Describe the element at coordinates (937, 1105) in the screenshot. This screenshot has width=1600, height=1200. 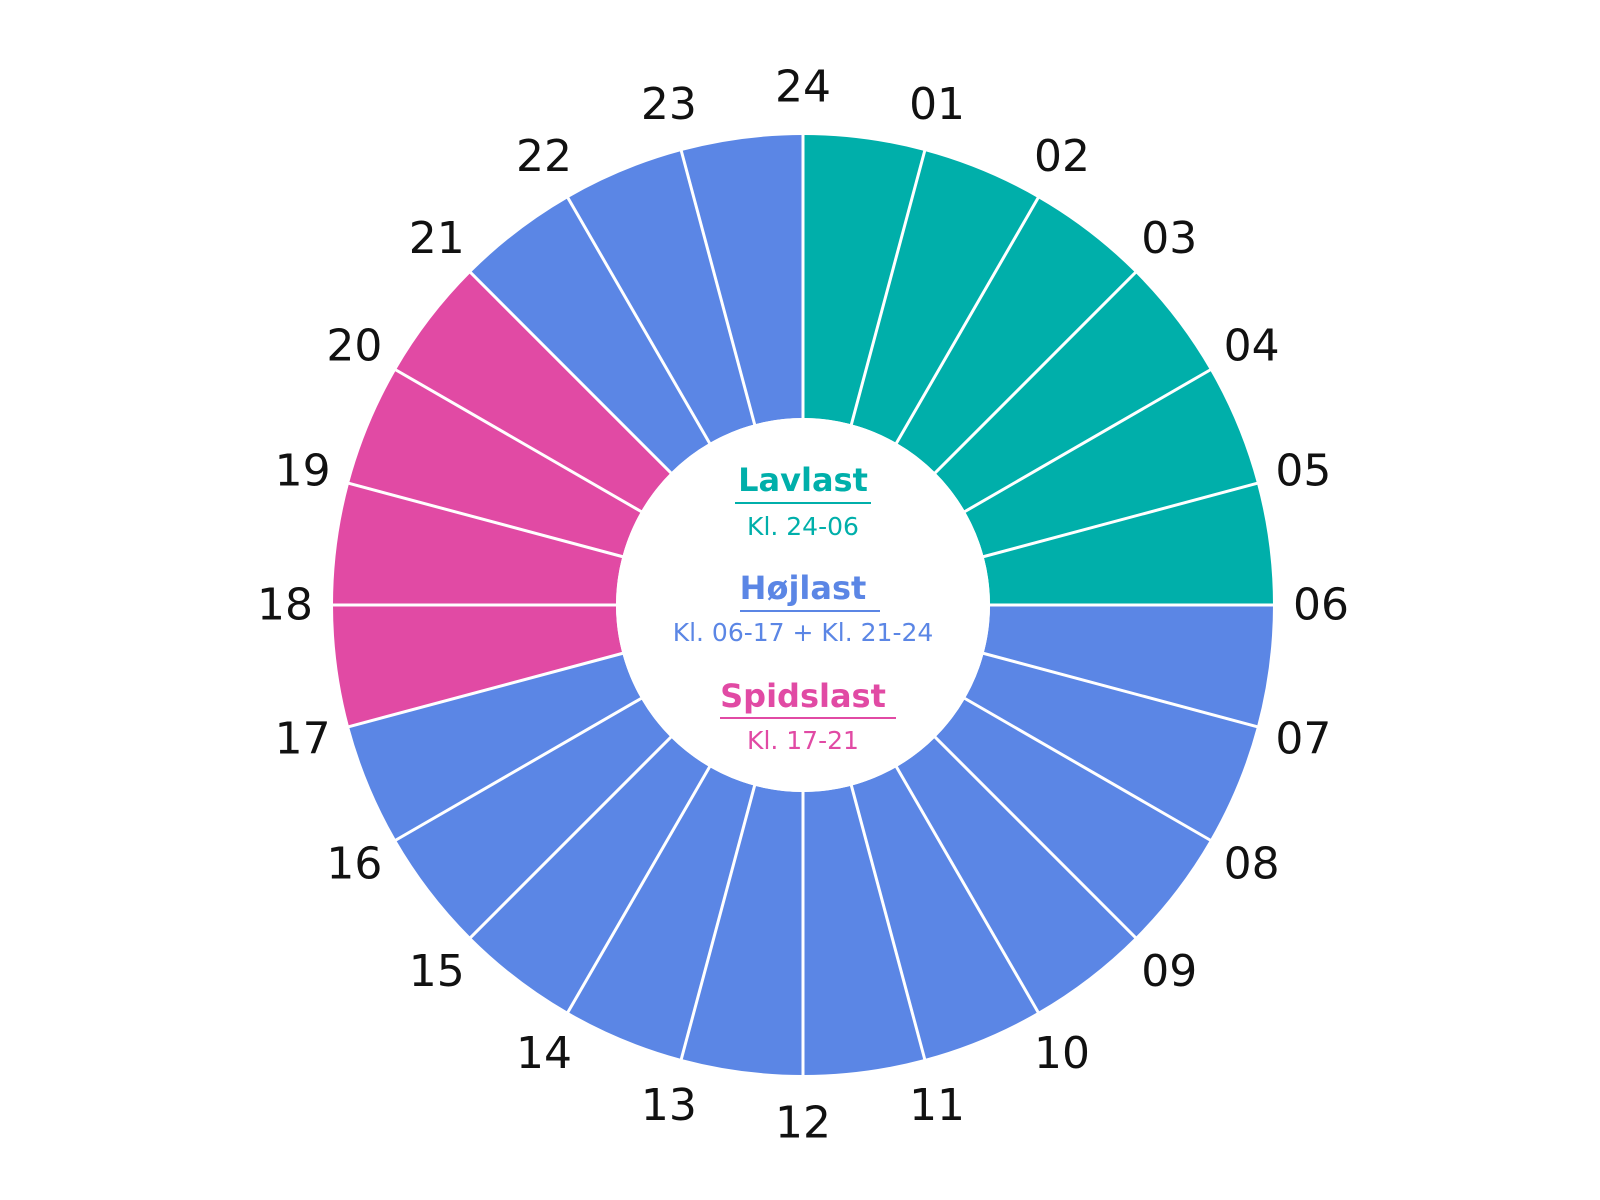
I see `hour-label-11: 11` at that location.